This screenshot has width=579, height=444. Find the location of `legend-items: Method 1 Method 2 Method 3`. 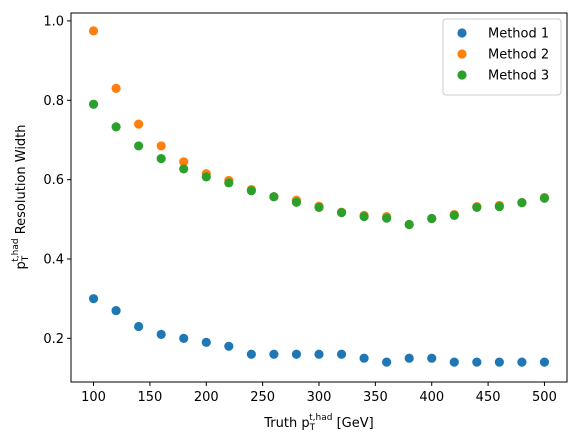

legend-items: Method 1 Method 2 Method 3 is located at coordinates (503, 55).